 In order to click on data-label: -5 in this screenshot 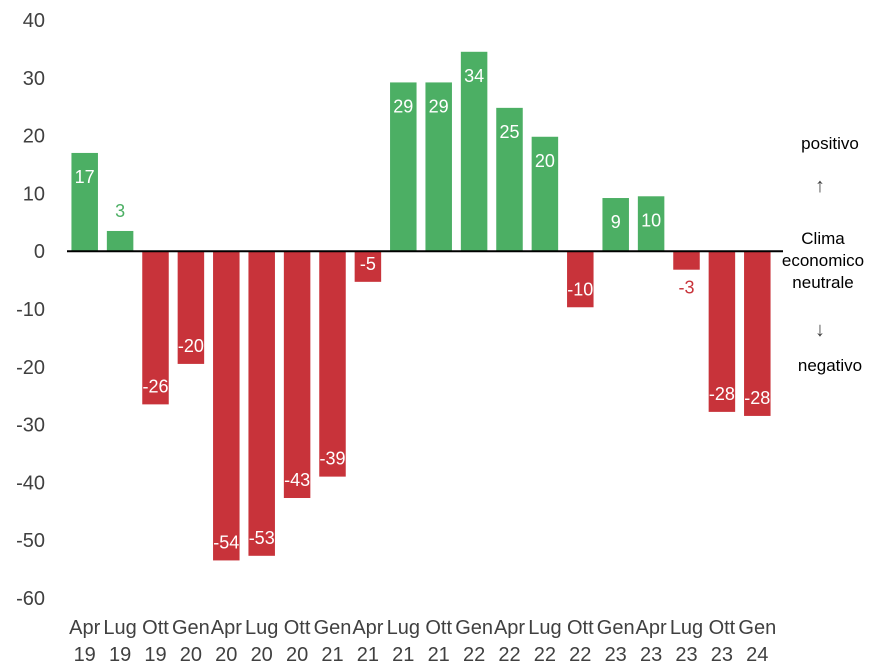, I will do `click(368, 264)`.